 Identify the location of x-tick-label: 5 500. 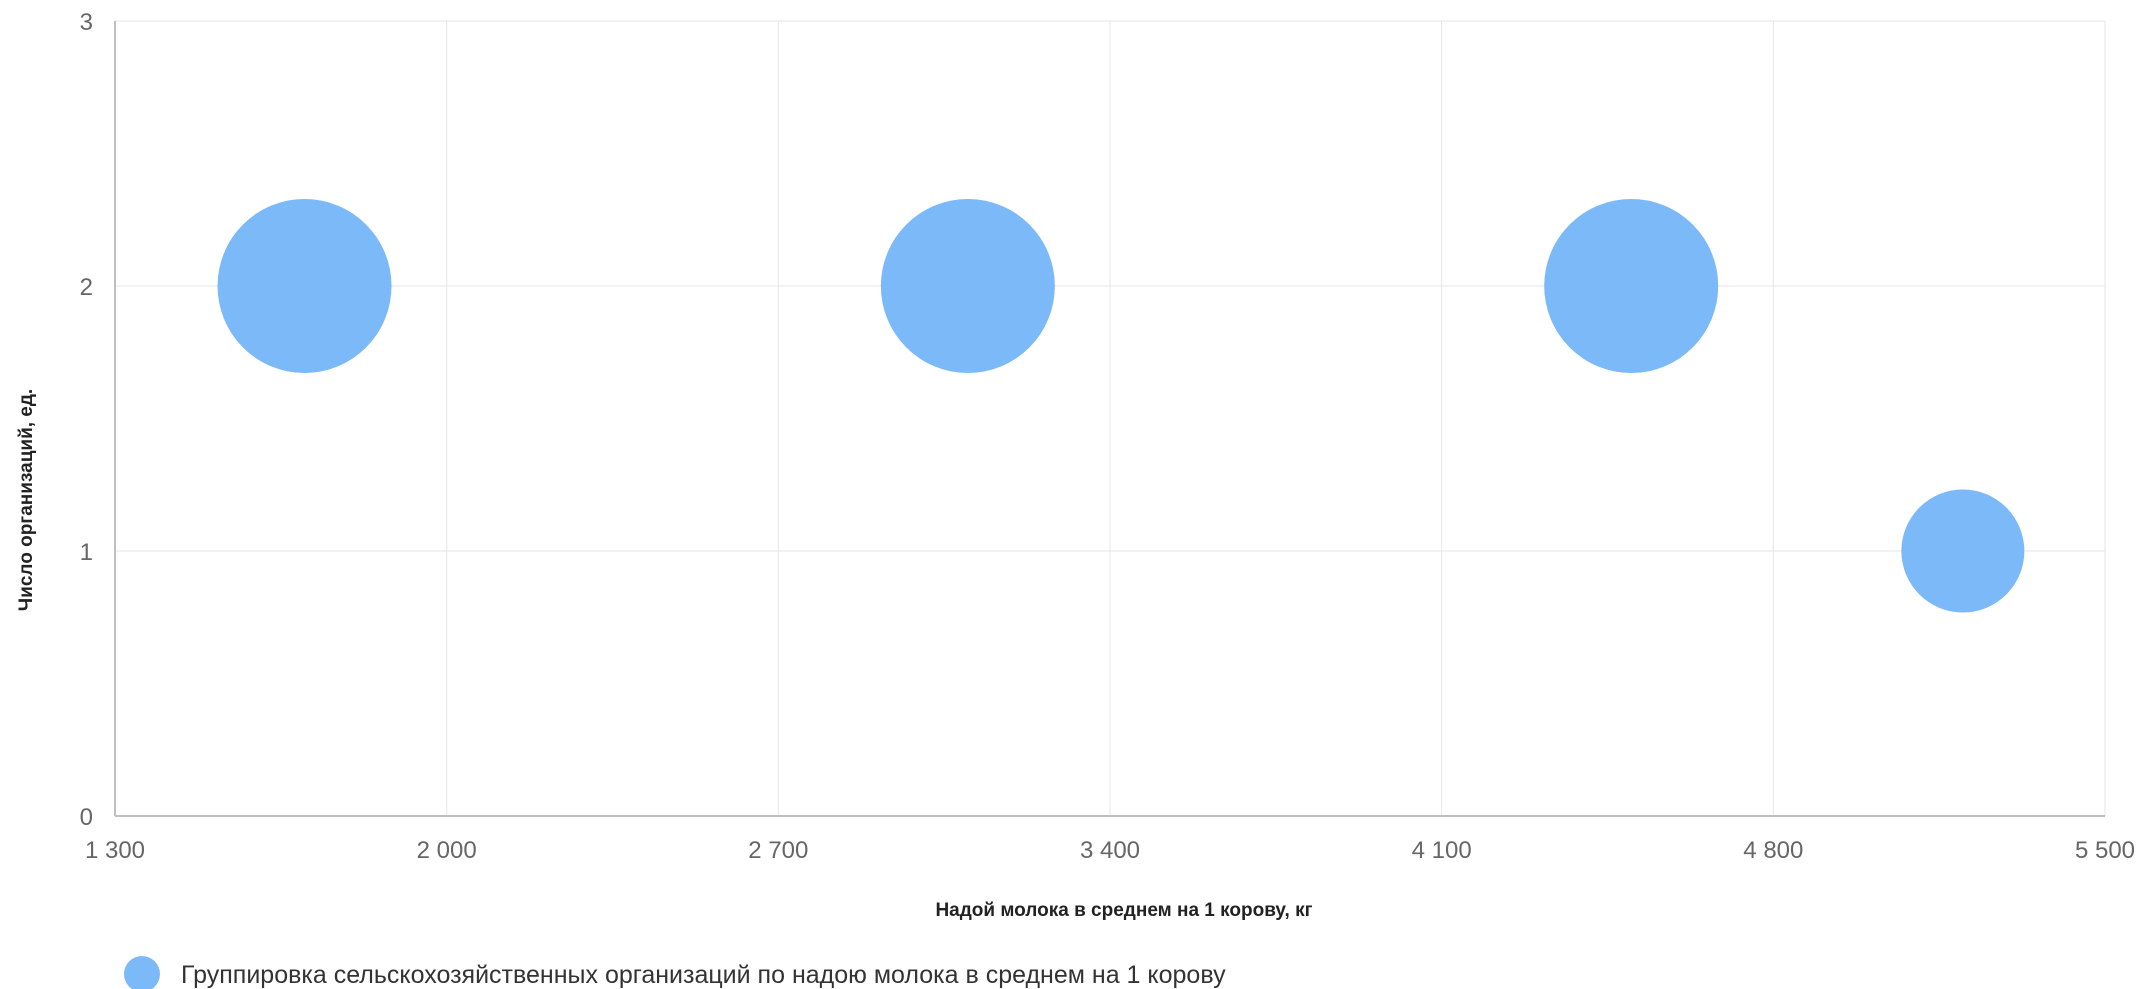
(2105, 850).